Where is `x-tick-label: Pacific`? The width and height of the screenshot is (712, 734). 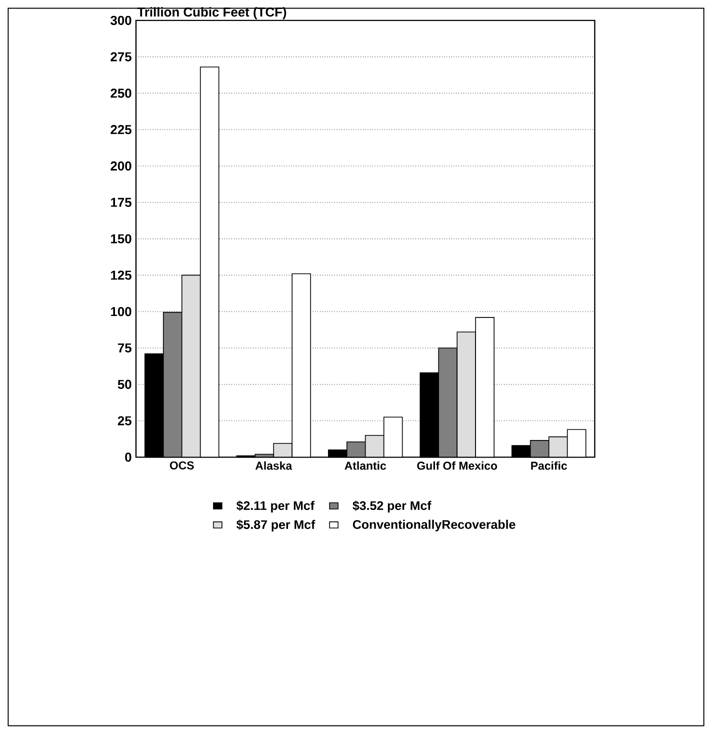
x-tick-label: Pacific is located at coordinates (549, 465).